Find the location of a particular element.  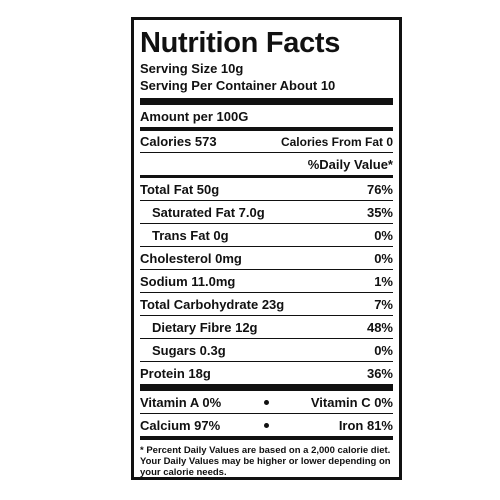

vitamin: Calcium 97% is located at coordinates (180, 425).